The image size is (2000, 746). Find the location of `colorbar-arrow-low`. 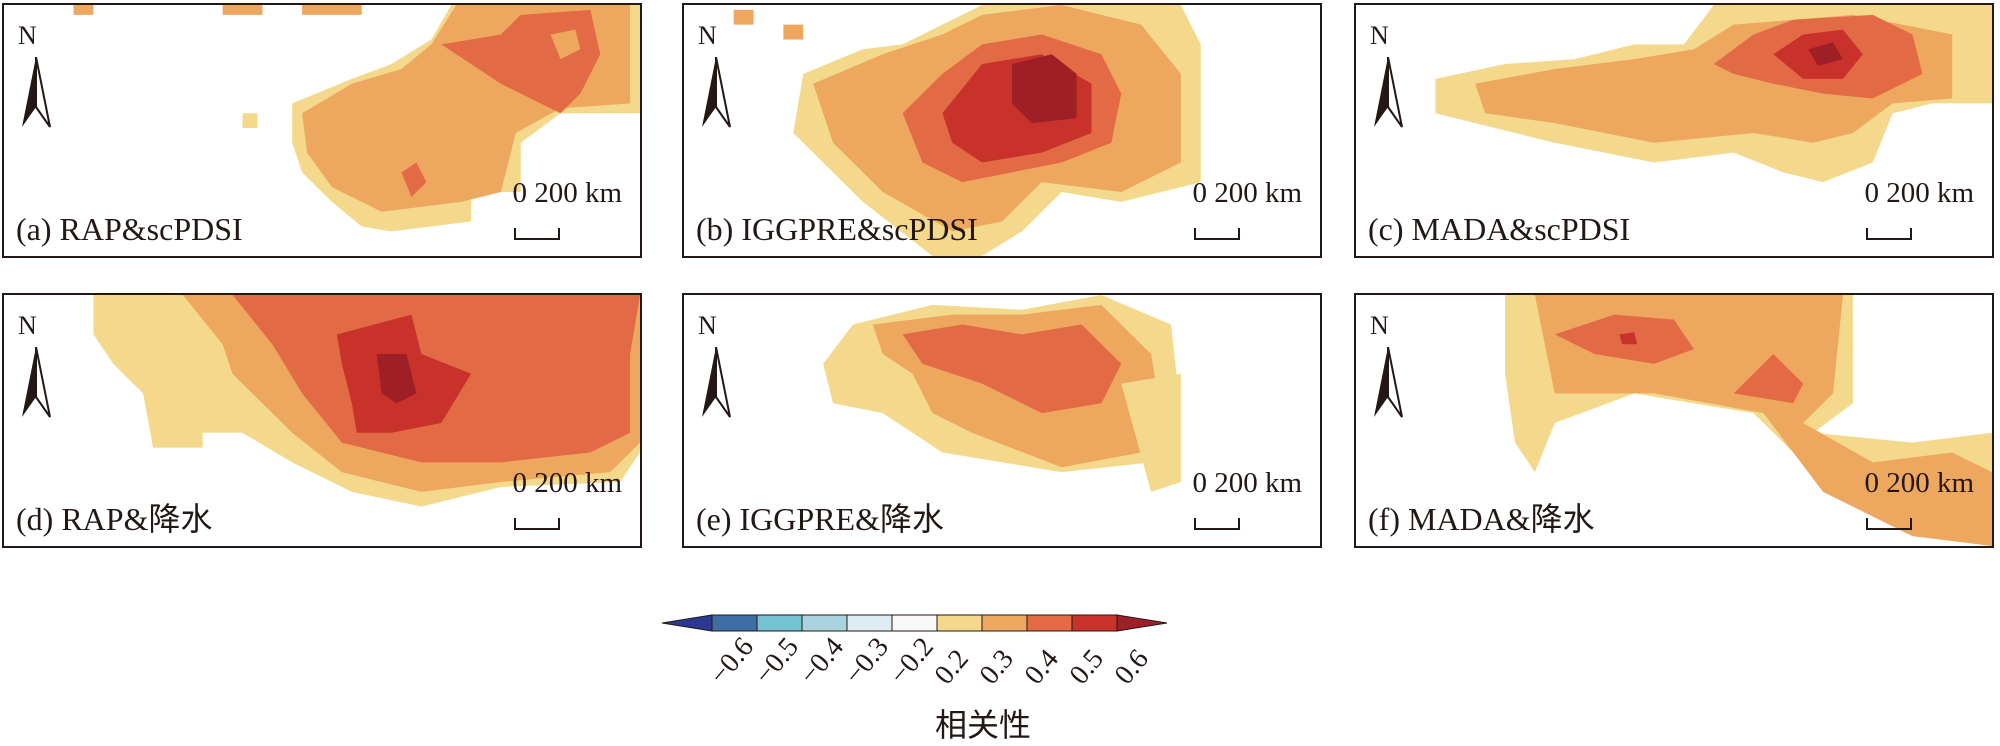

colorbar-arrow-low is located at coordinates (687, 623).